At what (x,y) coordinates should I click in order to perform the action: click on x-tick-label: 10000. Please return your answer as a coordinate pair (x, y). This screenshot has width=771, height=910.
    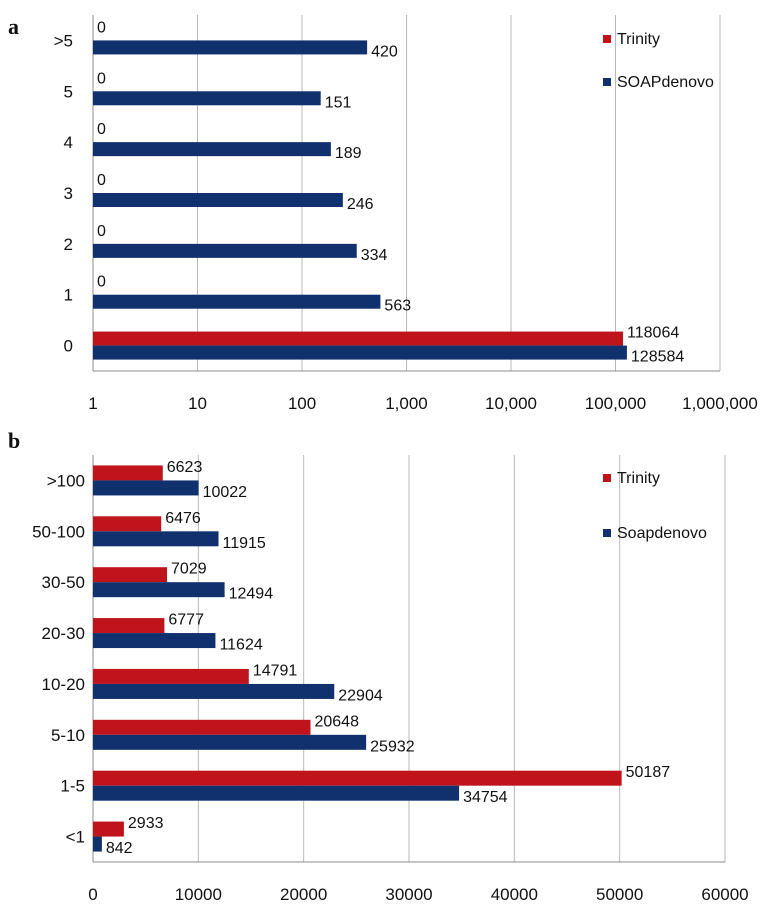
    Looking at the image, I should click on (198, 894).